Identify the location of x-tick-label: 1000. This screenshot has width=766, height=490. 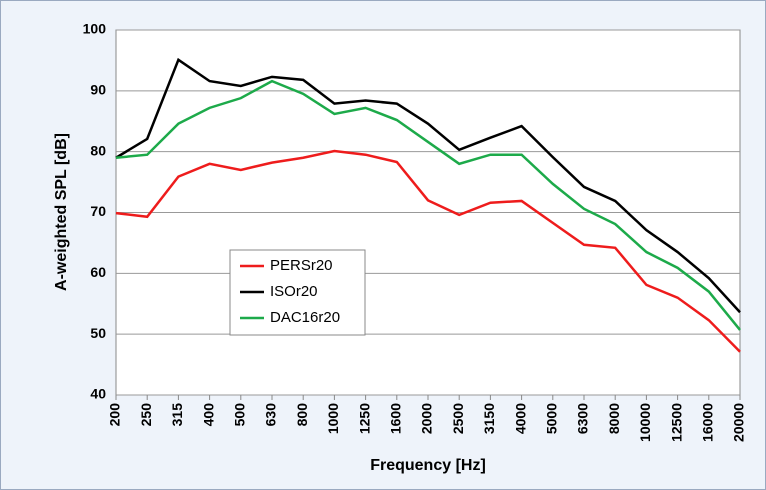
(333, 418).